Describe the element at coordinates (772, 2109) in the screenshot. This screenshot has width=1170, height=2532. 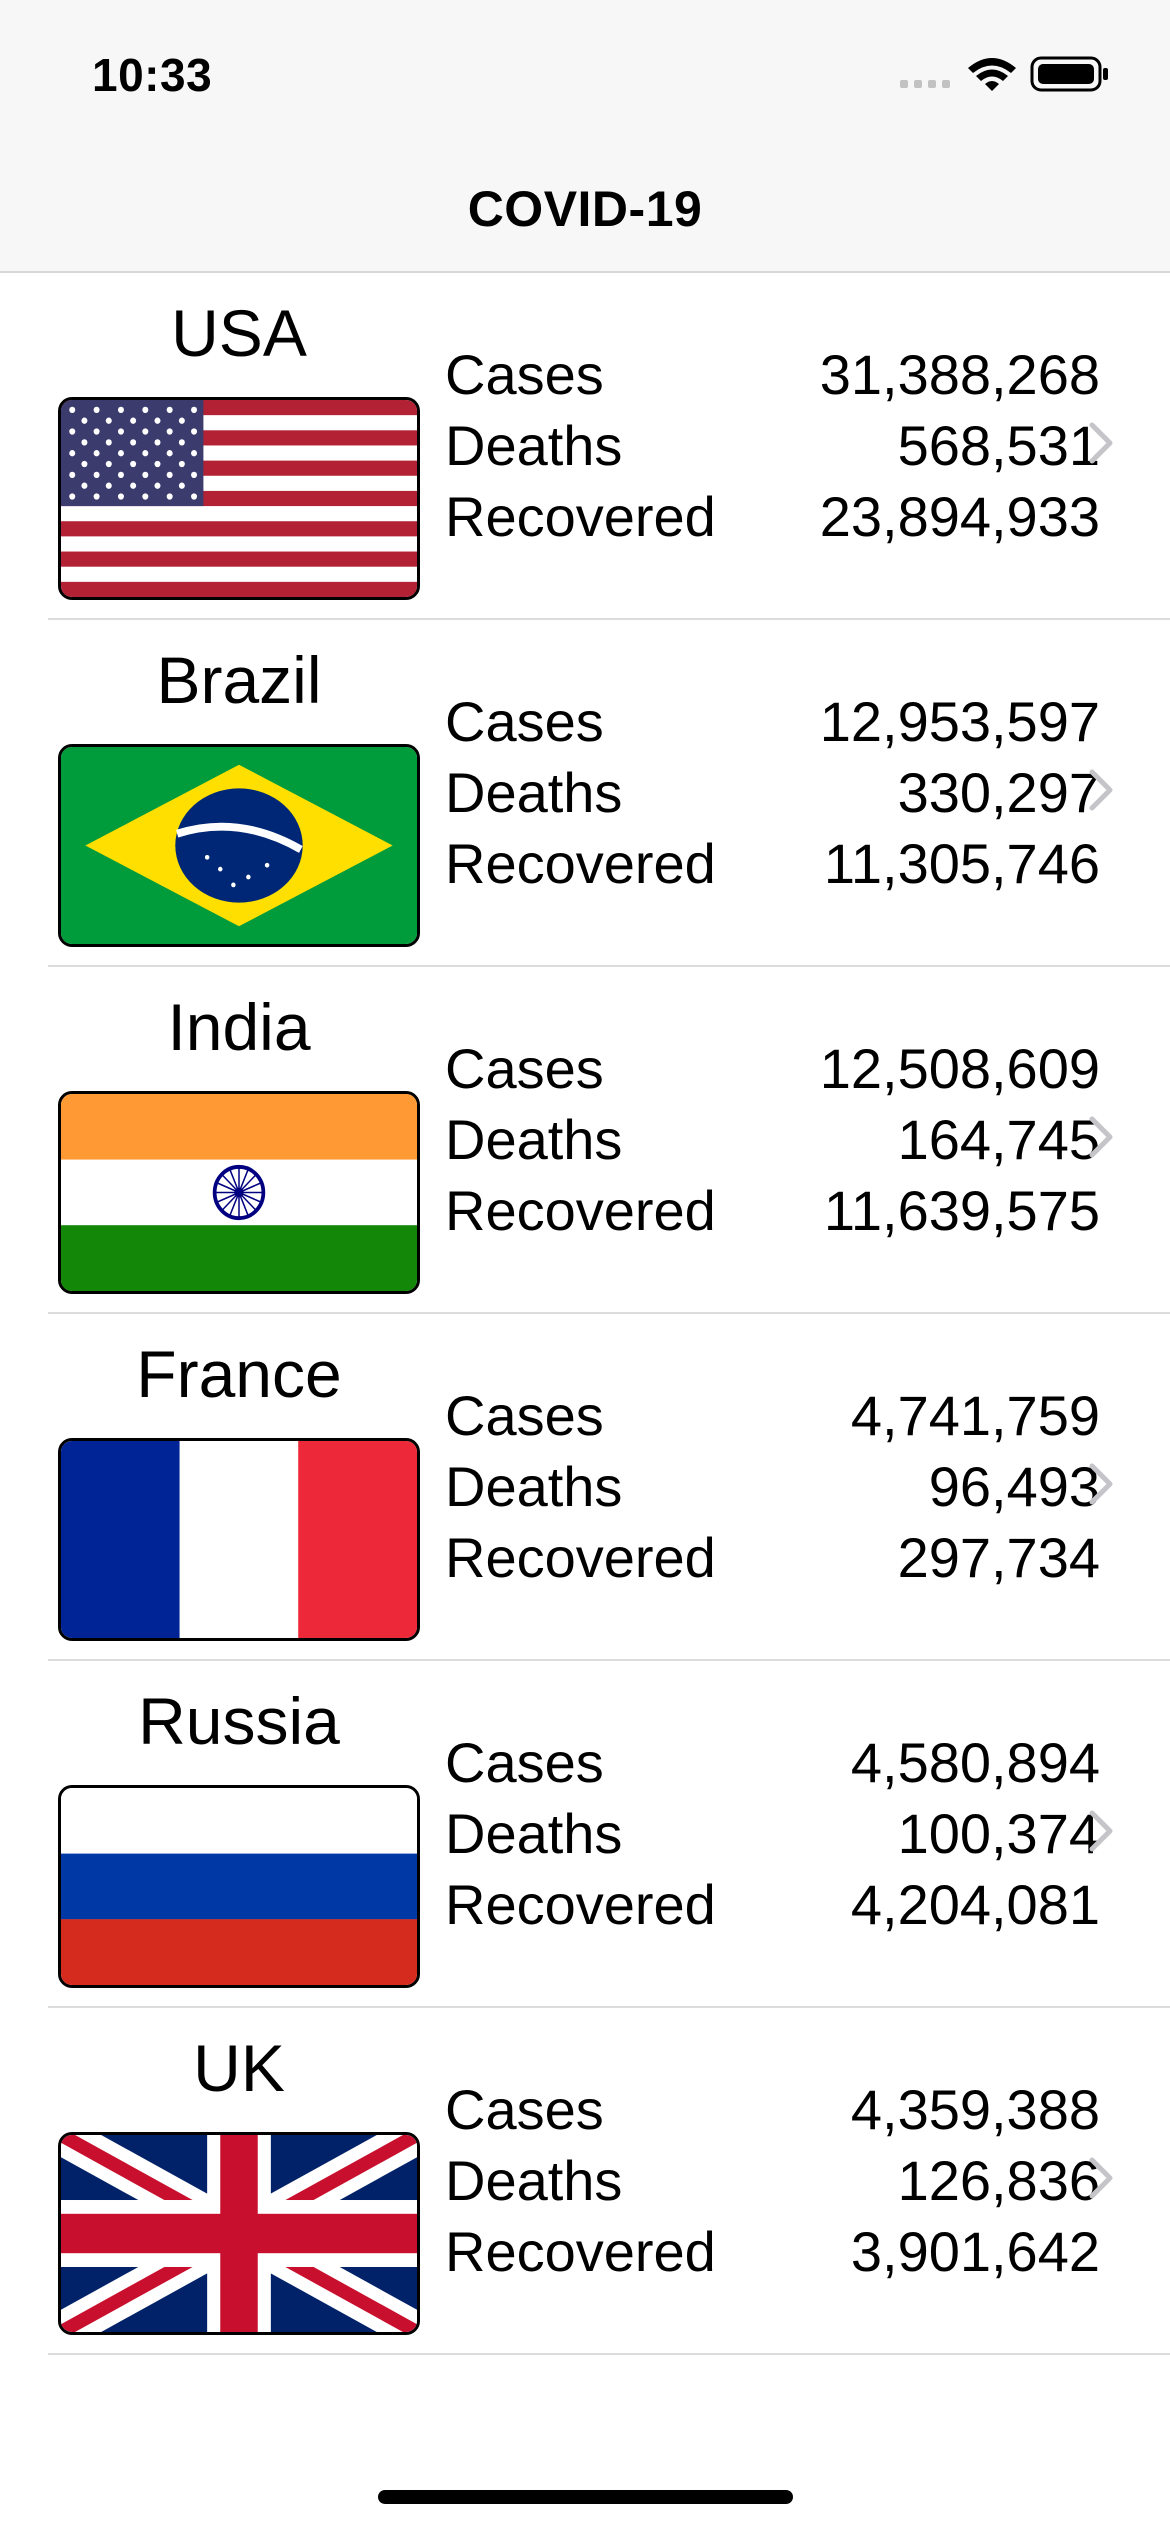
I see `cases-line: Cases 4,359,388` at that location.